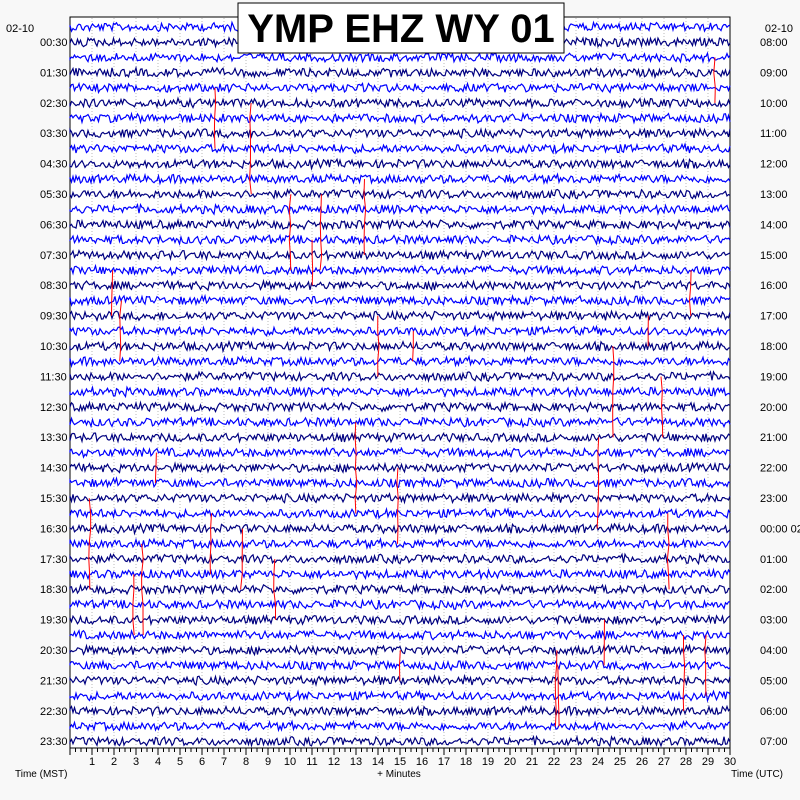 The image size is (800, 800). What do you see at coordinates (54, 165) in the screenshot?
I see `left-time-label: 04:30` at bounding box center [54, 165].